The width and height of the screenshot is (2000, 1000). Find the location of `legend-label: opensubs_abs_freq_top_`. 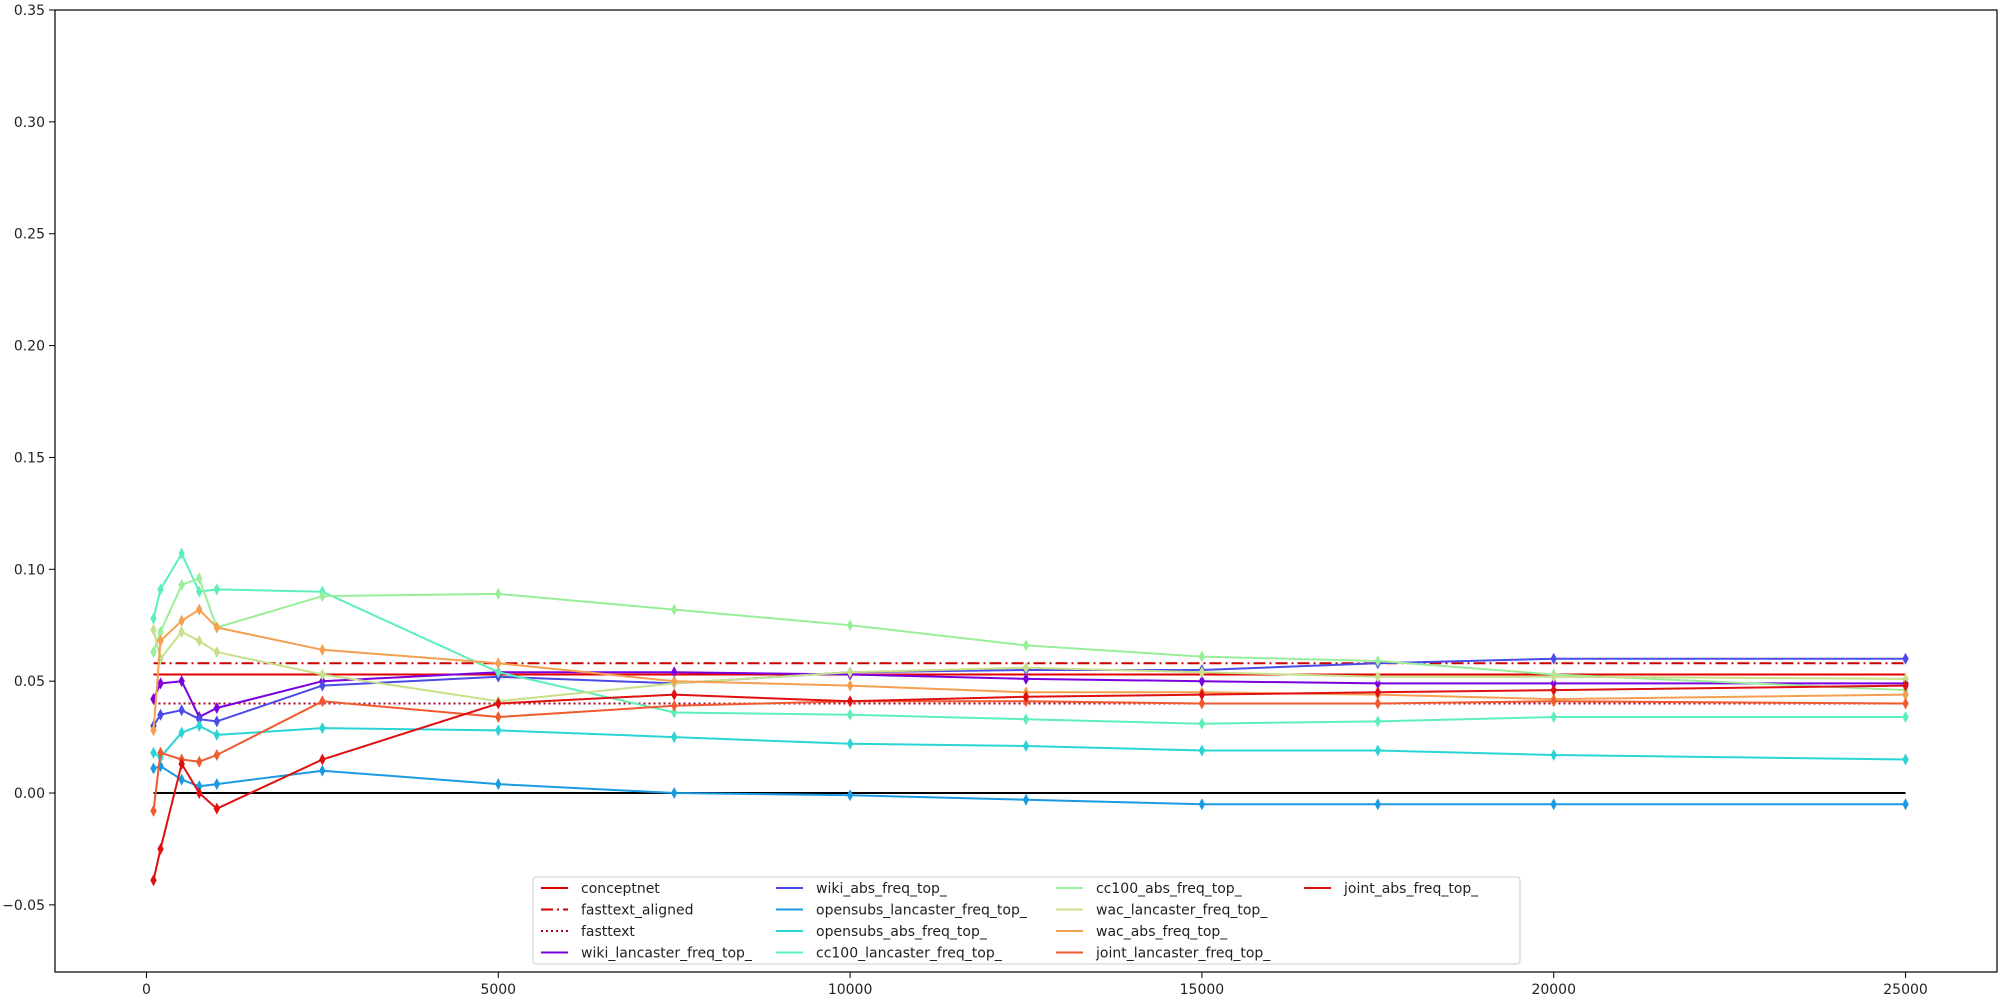

legend-label: opensubs_abs_freq_top_ is located at coordinates (902, 932).